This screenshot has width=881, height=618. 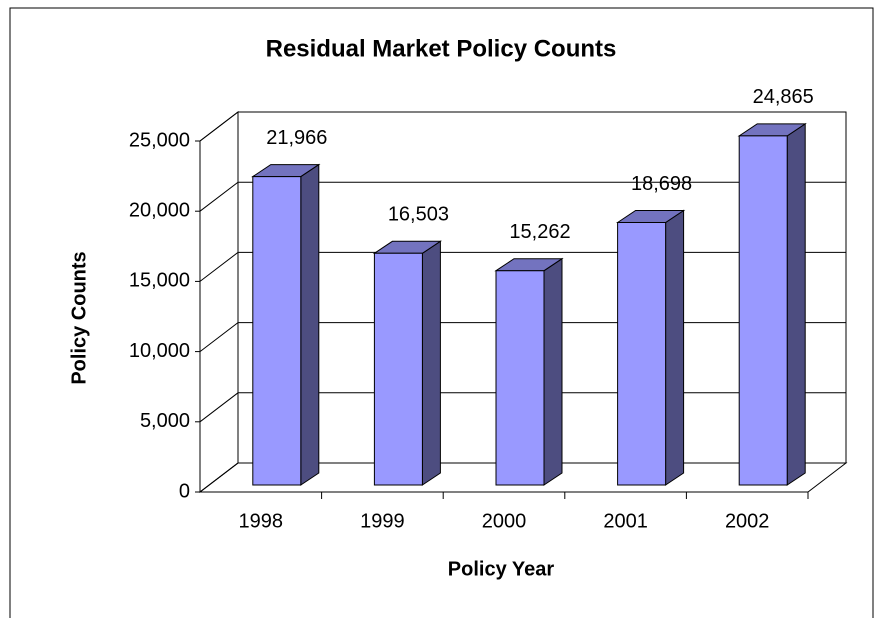 I want to click on y-tick-label: 10,000, so click(x=159, y=351).